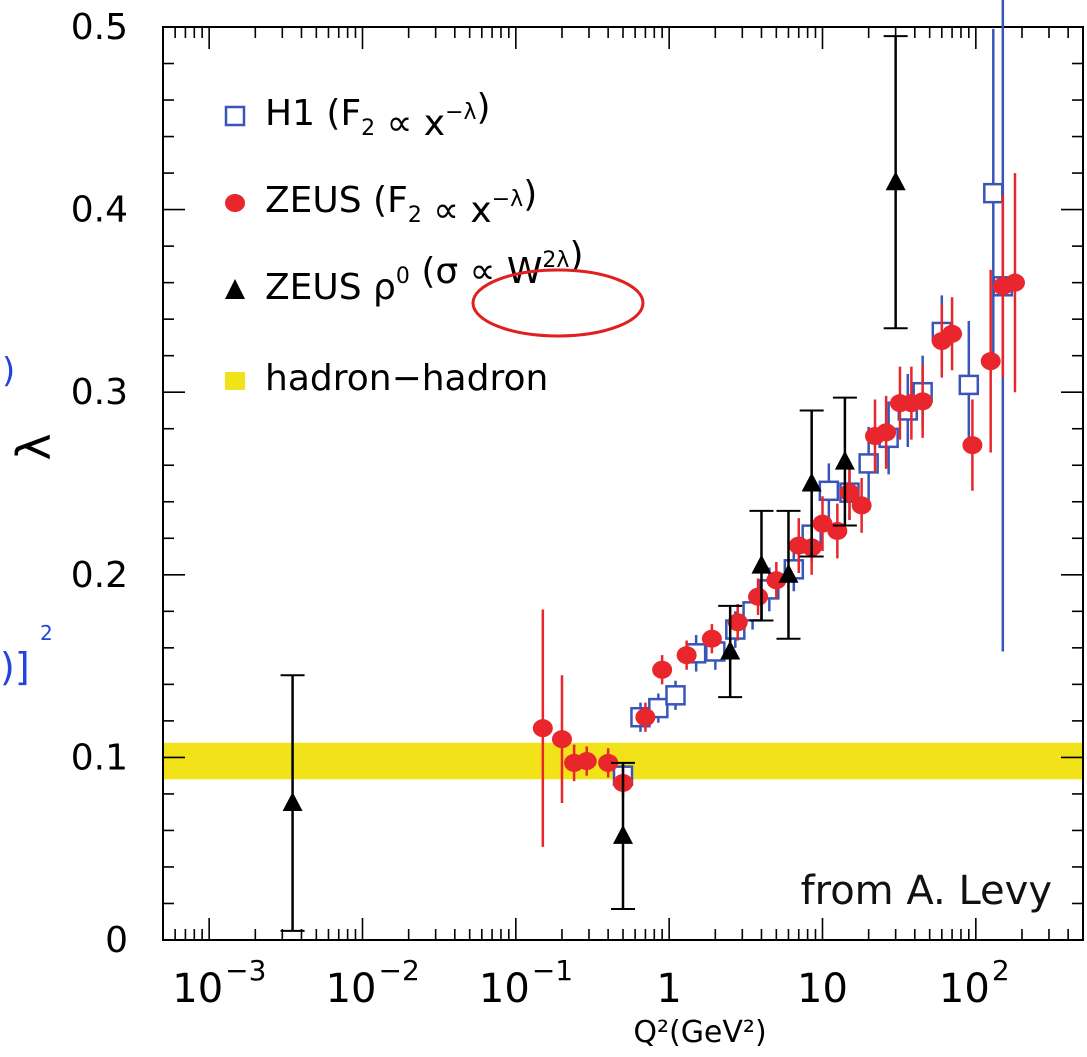 This screenshot has height=1057, width=1087. Describe the element at coordinates (8, 371) in the screenshot. I see `edge-fragment-1: )` at that location.